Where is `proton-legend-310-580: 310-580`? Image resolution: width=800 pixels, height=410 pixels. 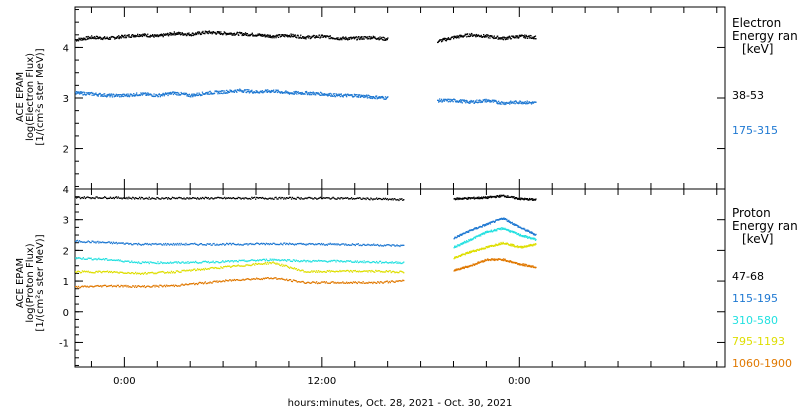 proton-legend-310-580: 310-580 is located at coordinates (755, 320).